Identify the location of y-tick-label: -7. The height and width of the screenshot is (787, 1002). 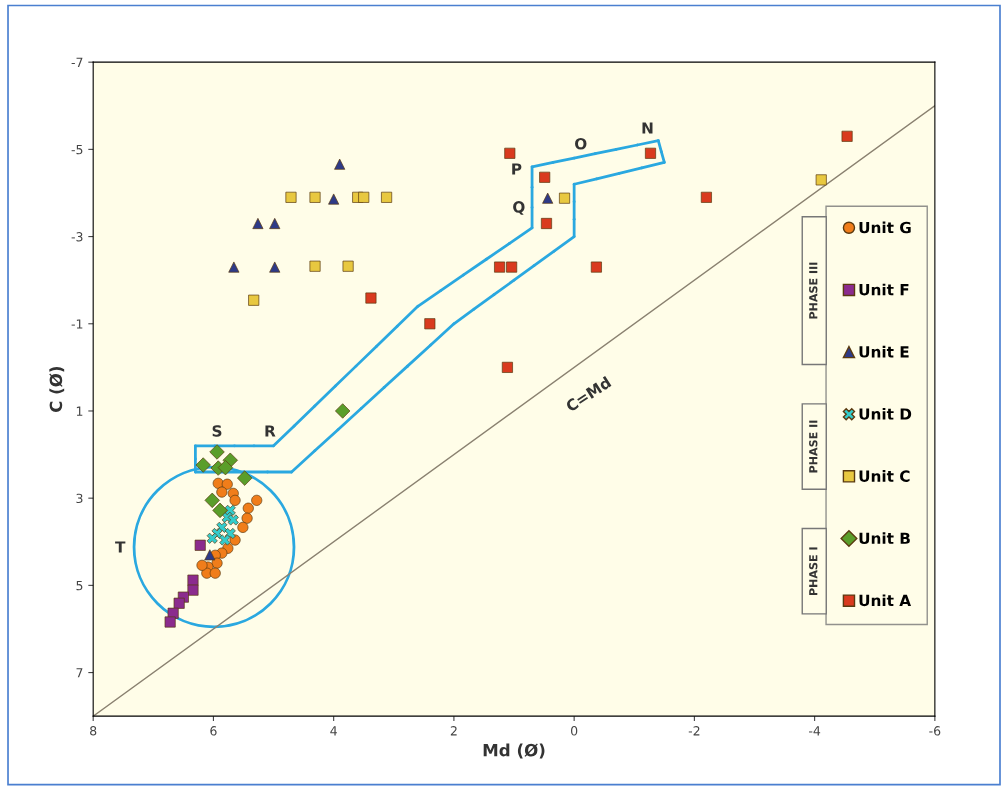
(77, 62).